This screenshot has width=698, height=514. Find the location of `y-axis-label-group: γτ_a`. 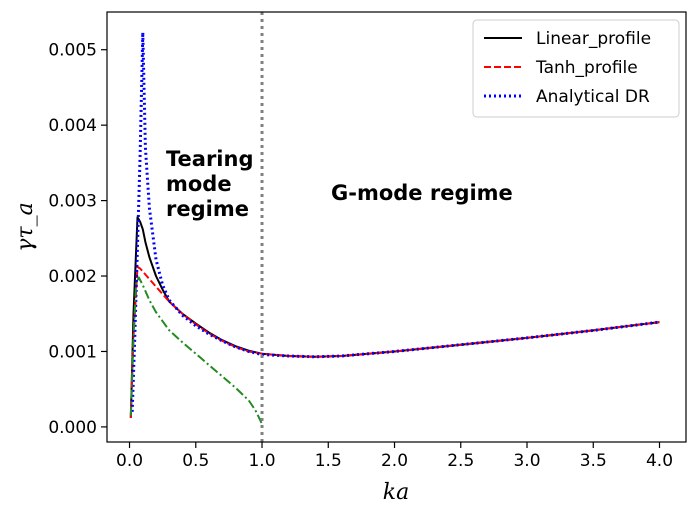

y-axis-label-group: γτ_a is located at coordinates (25, 226).